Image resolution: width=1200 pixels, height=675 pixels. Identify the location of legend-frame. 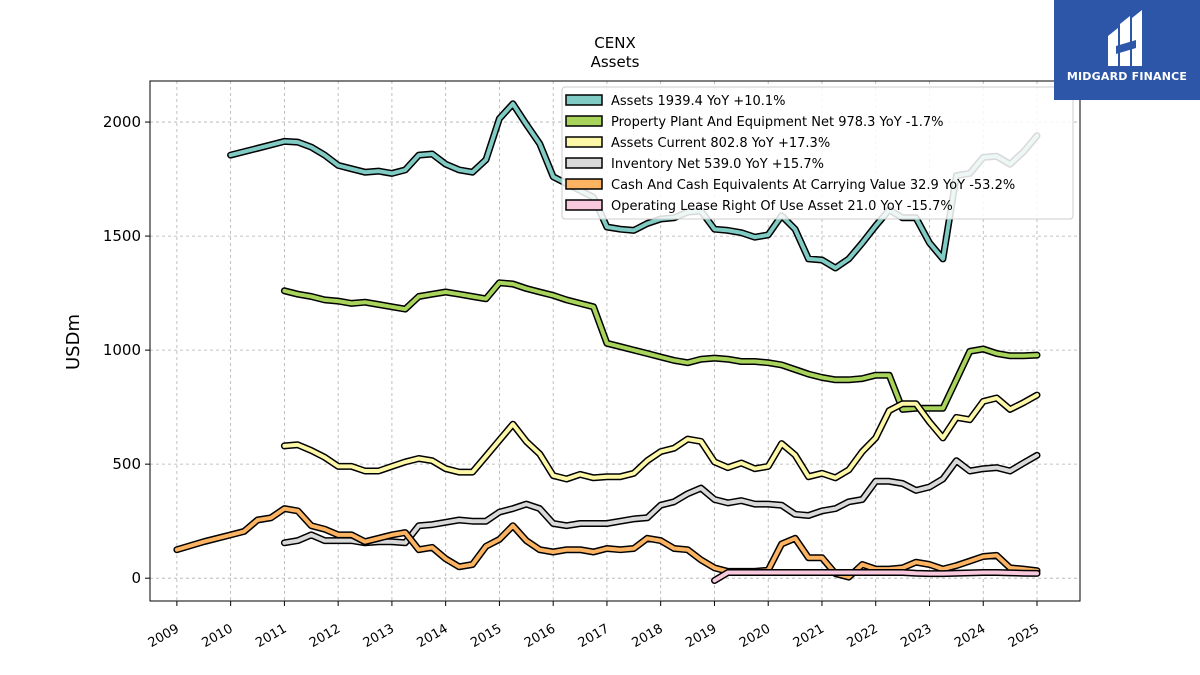
(817, 153).